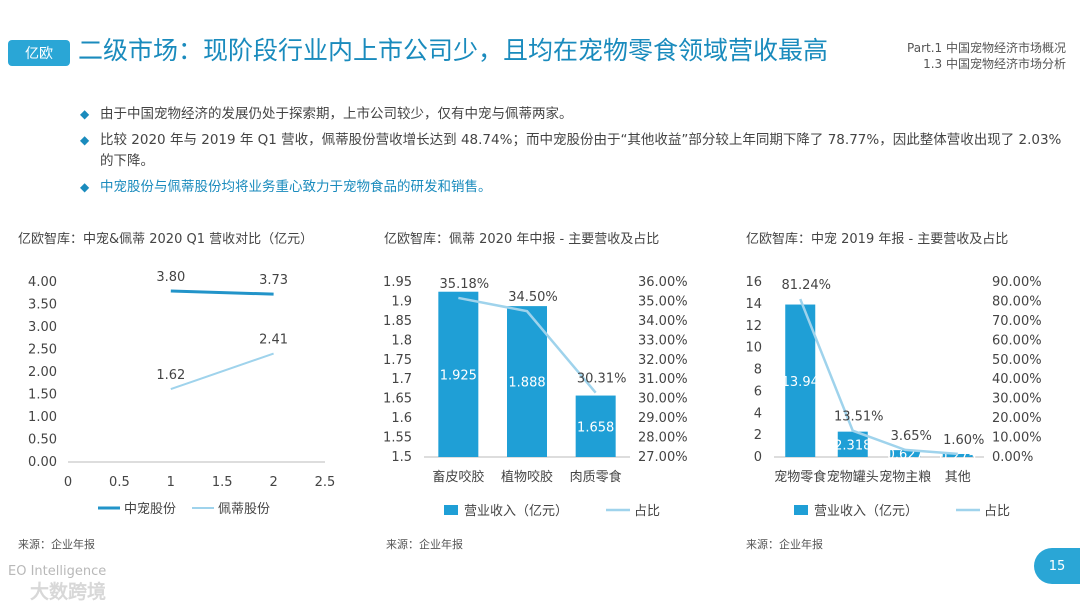 This screenshot has width=1080, height=608. What do you see at coordinates (800, 382) in the screenshot?
I see `bar-value-label: 13.94` at bounding box center [800, 382].